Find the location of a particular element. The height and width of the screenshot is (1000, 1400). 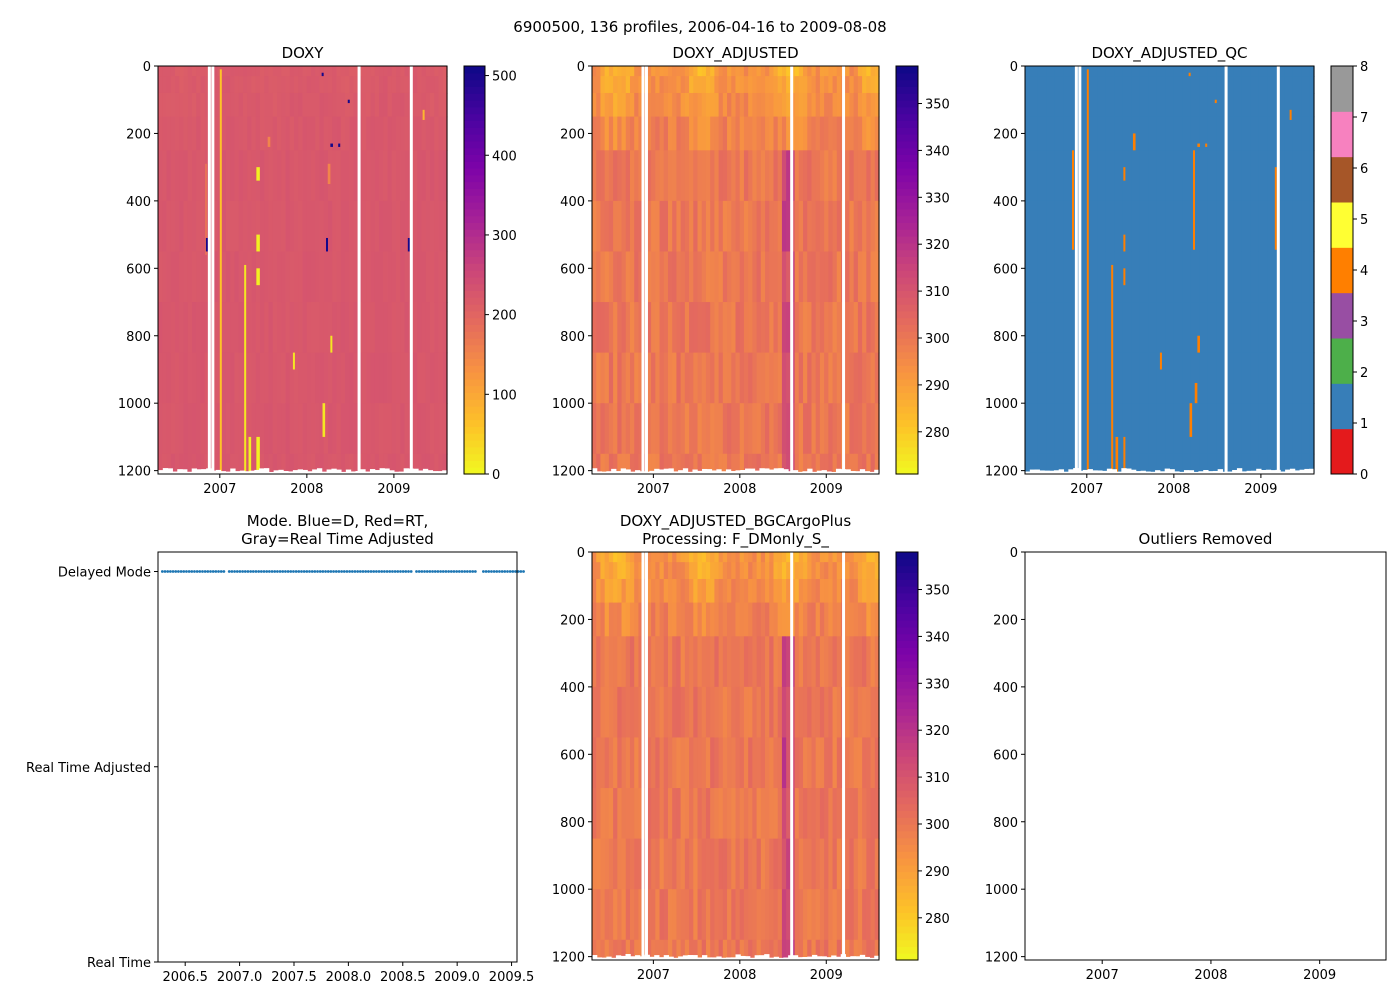

doxy_adjusted-edge is located at coordinates (800, 474).